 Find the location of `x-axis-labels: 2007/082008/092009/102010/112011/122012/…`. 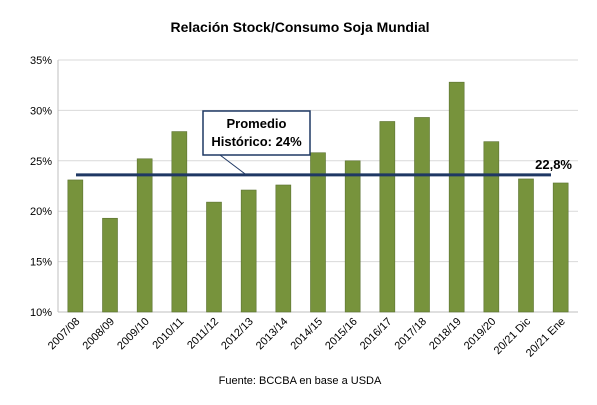

x-axis-labels: 2007/082008/092009/102010/112011/122012/… is located at coordinates (307, 337).